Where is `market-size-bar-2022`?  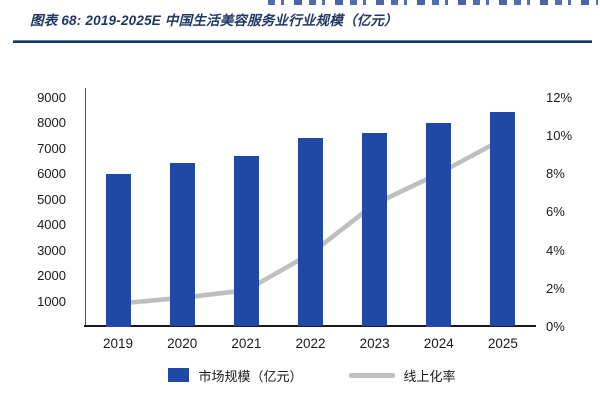
market-size-bar-2022 is located at coordinates (310, 232).